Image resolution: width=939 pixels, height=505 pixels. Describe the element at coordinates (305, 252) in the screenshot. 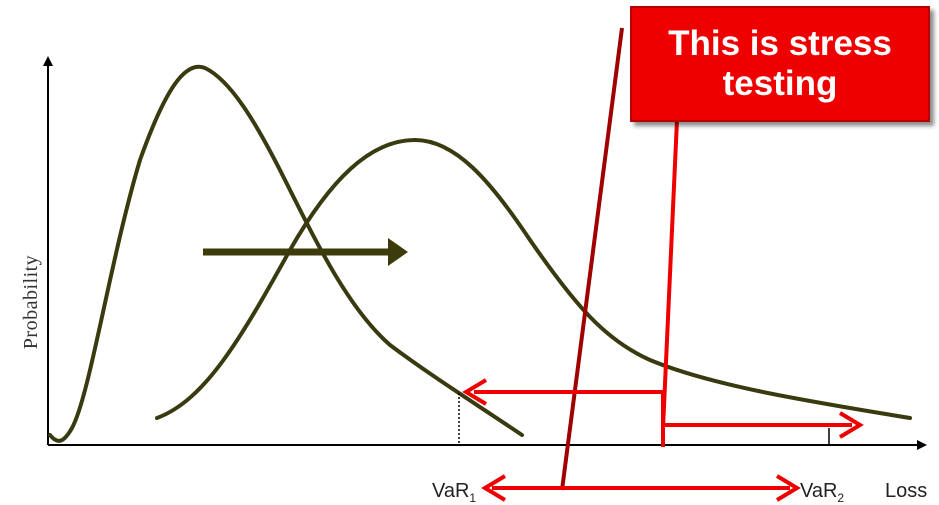

I see `distribution-shift-arrow` at that location.